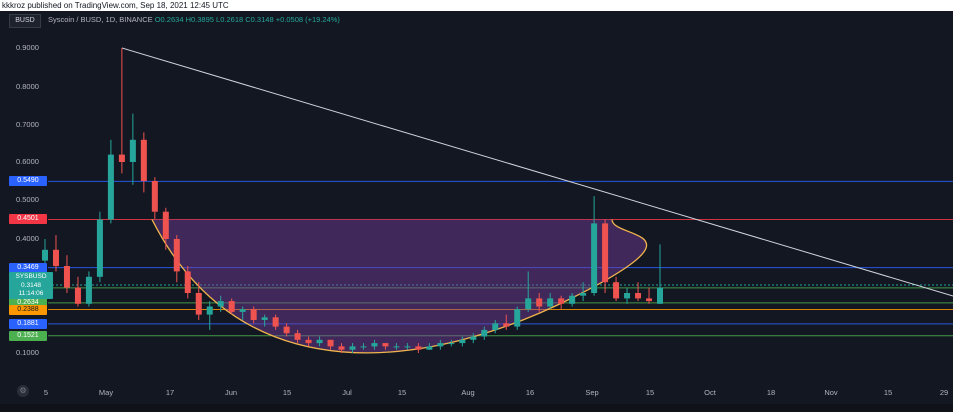 This screenshot has width=953, height=412. What do you see at coordinates (710, 392) in the screenshot?
I see `time-tick-label: Oct` at bounding box center [710, 392].